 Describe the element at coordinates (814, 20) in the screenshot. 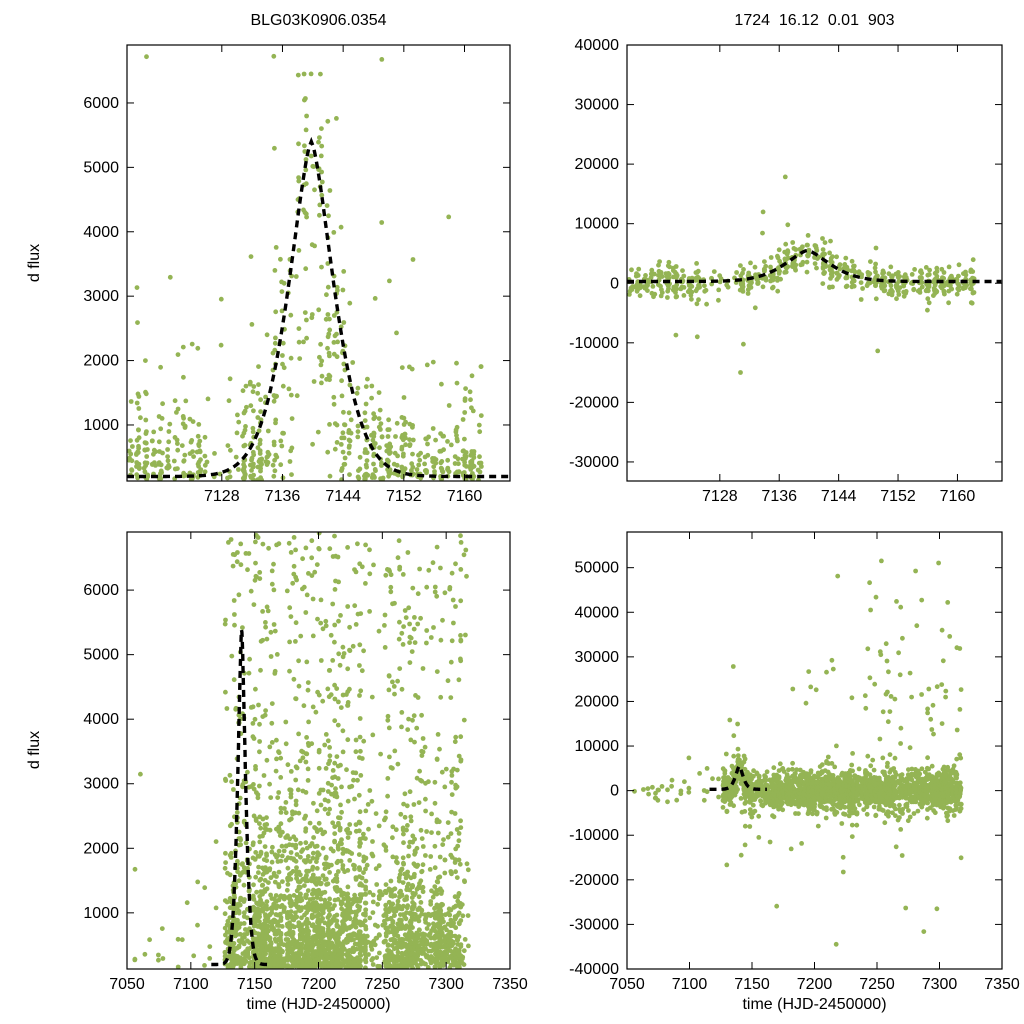

I see `right-plot-title: 1724 16.12 0.01 903` at that location.